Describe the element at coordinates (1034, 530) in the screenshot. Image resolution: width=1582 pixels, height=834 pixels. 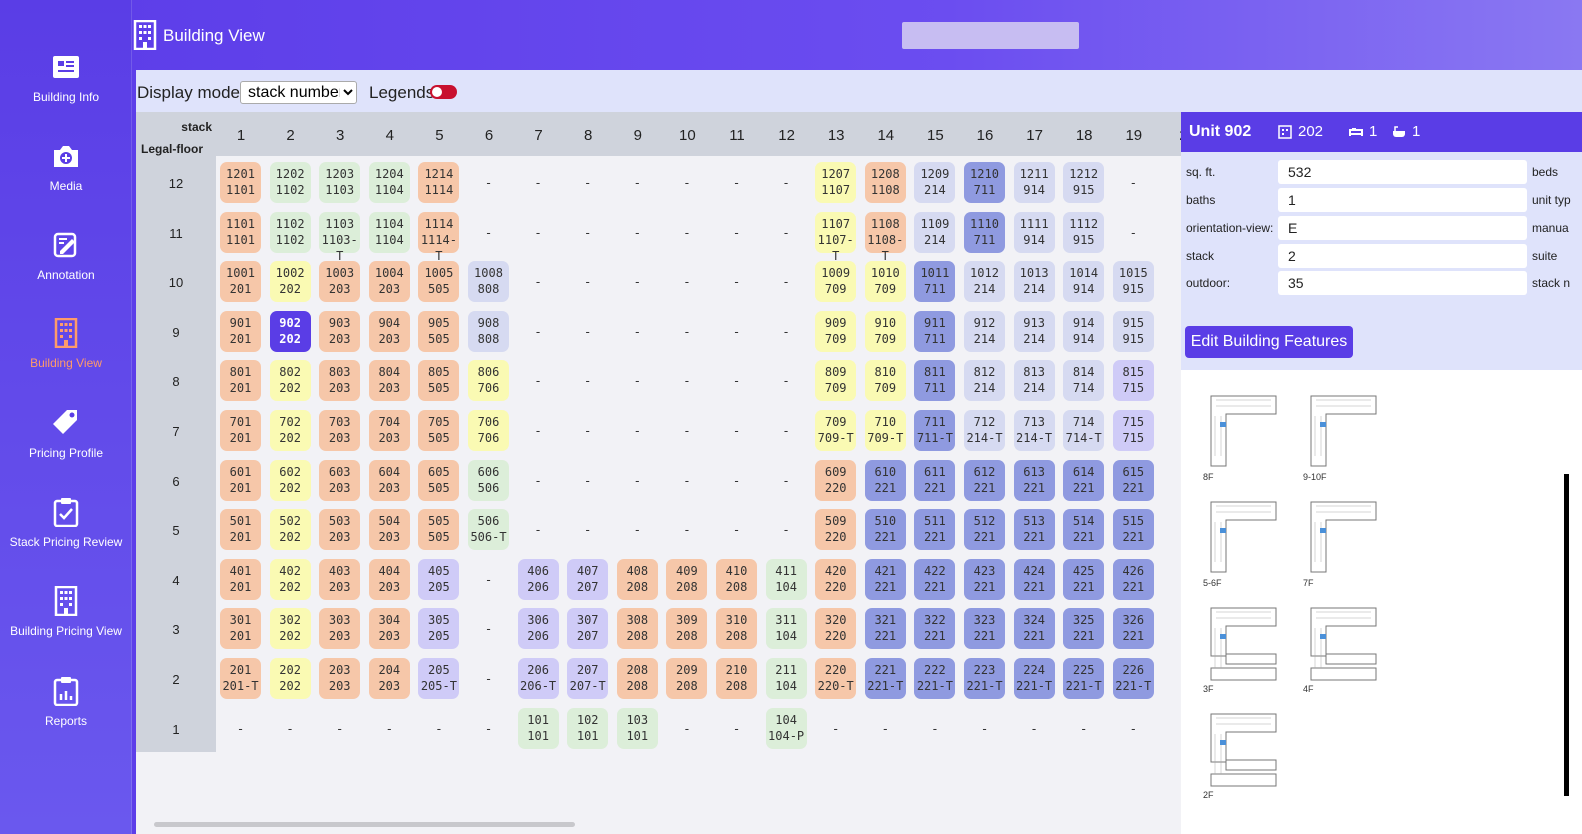
I see `unit-cell: 513 221` at that location.